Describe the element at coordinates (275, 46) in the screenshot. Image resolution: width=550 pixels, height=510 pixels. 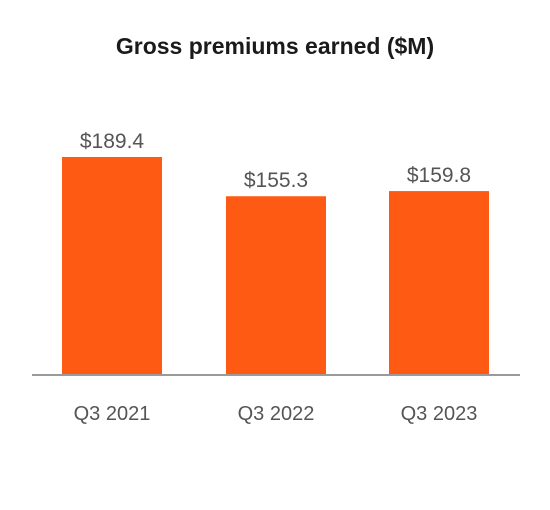
I see `chart-title: Gross premiums earned ($M)` at that location.